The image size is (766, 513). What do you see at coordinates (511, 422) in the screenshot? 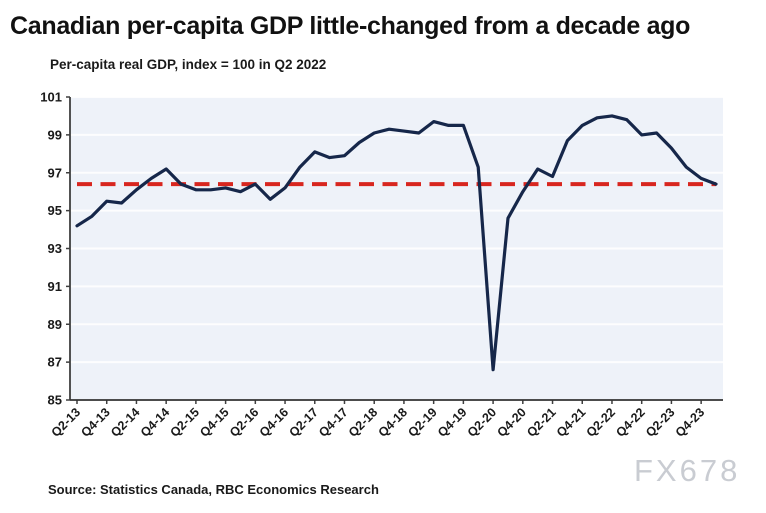
I see `x-tick-label: Q4-20` at bounding box center [511, 422].